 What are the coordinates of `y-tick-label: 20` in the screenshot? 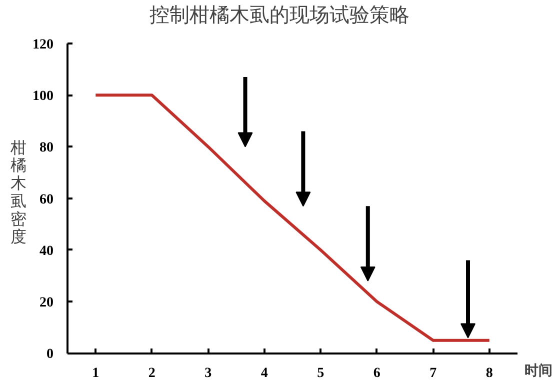 It's located at (47, 303).